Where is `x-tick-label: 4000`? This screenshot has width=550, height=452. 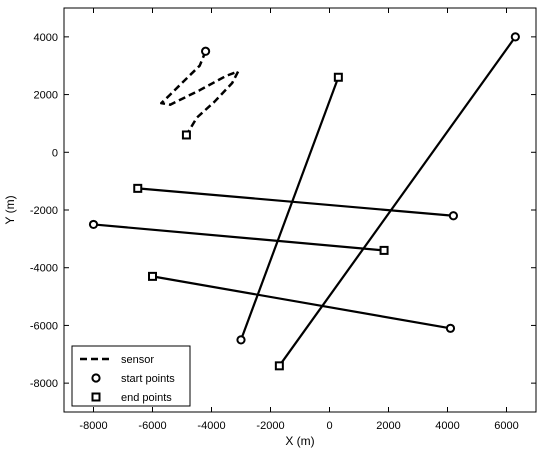
x-tick-label: 4000 is located at coordinates (447, 426).